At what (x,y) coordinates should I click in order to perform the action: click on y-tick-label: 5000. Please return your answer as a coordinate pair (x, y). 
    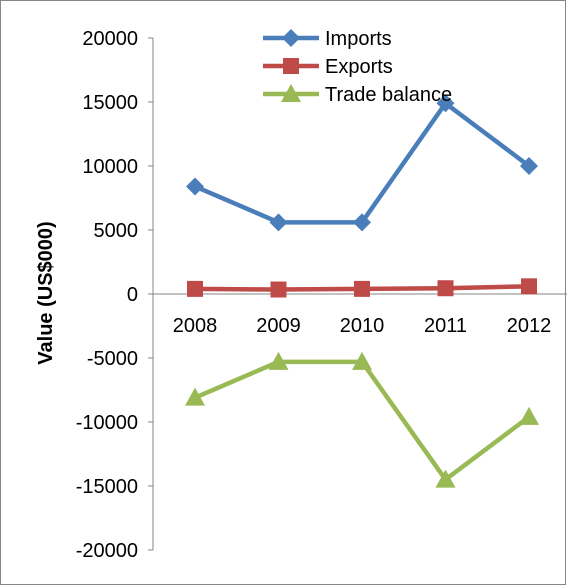
    Looking at the image, I should click on (116, 231).